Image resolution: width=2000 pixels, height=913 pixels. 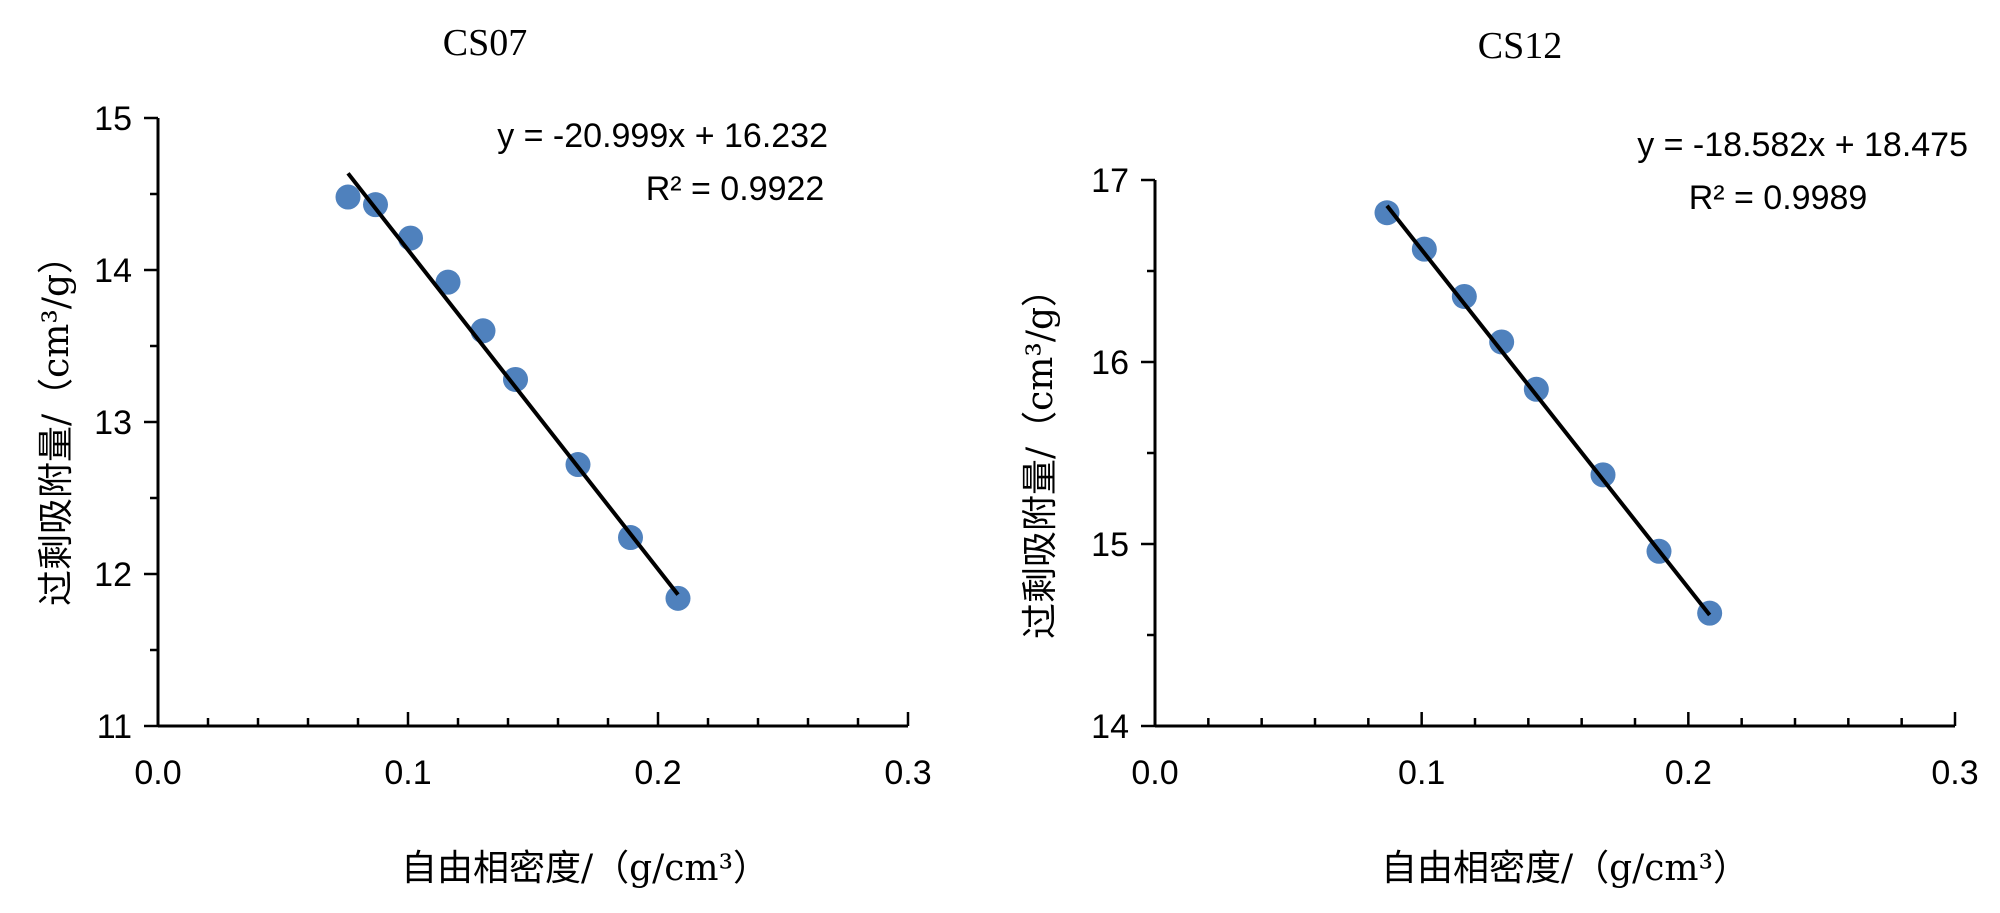 I want to click on trendline-equation: y = -18.582x + 18.475, so click(x=1802, y=145).